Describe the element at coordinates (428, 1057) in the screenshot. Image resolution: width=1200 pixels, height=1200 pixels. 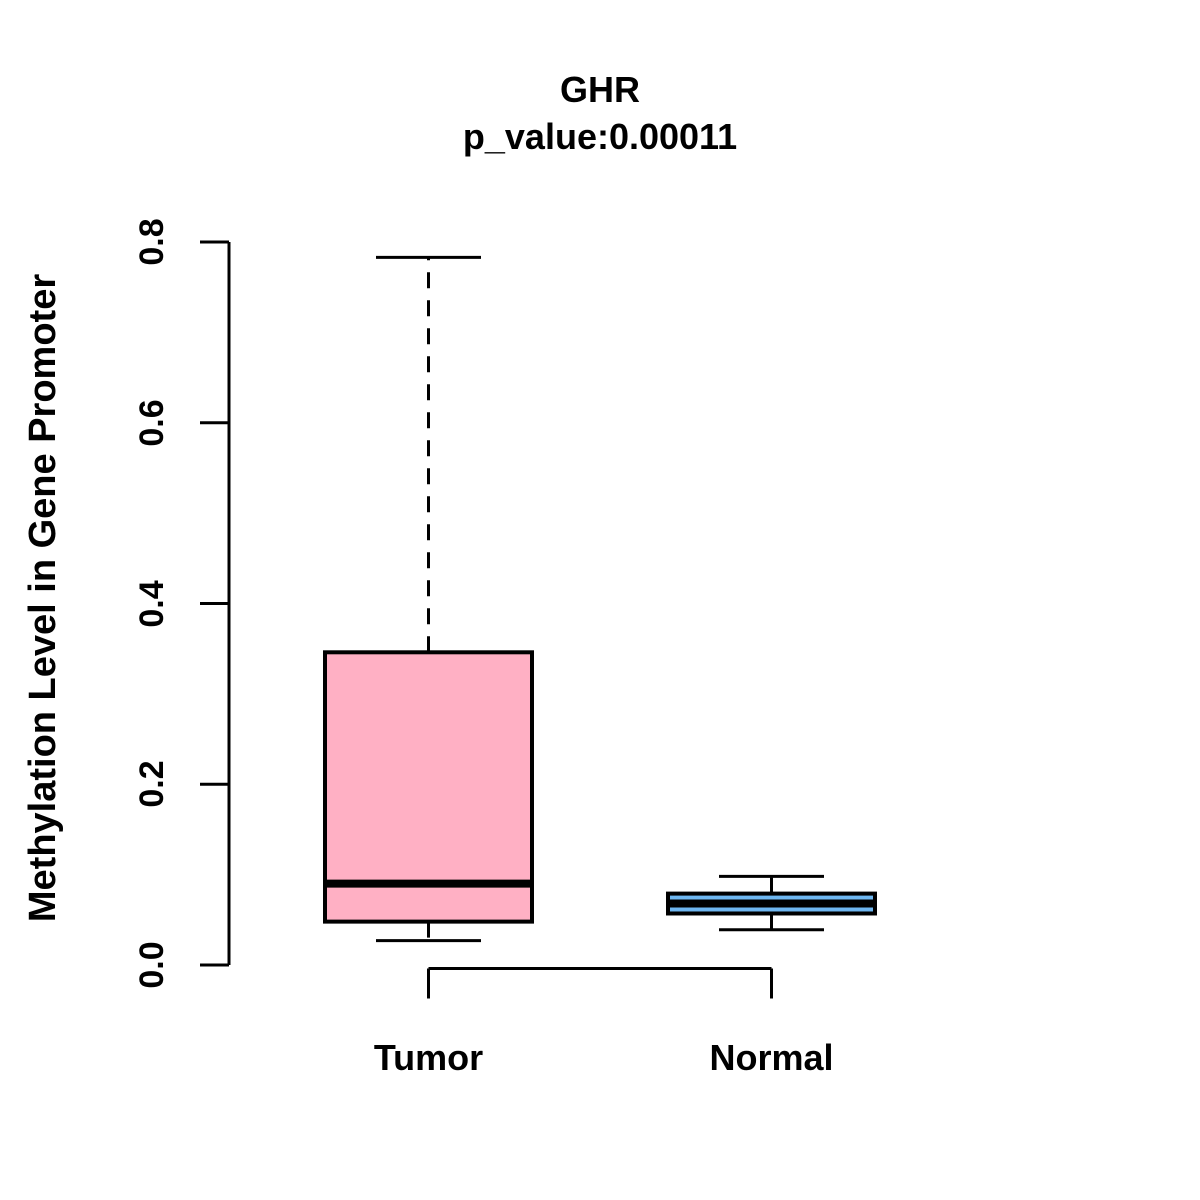
I see `x-category-label-tumor: Tumor` at that location.